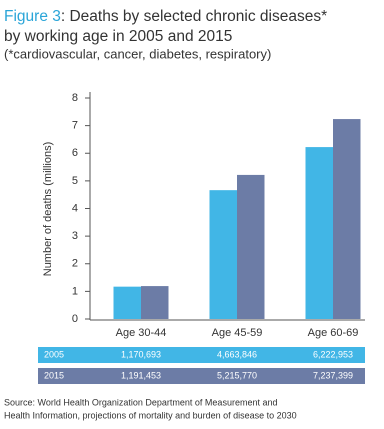  What do you see at coordinates (141, 333) in the screenshot?
I see `x-tick-label: Age 30-44` at bounding box center [141, 333].